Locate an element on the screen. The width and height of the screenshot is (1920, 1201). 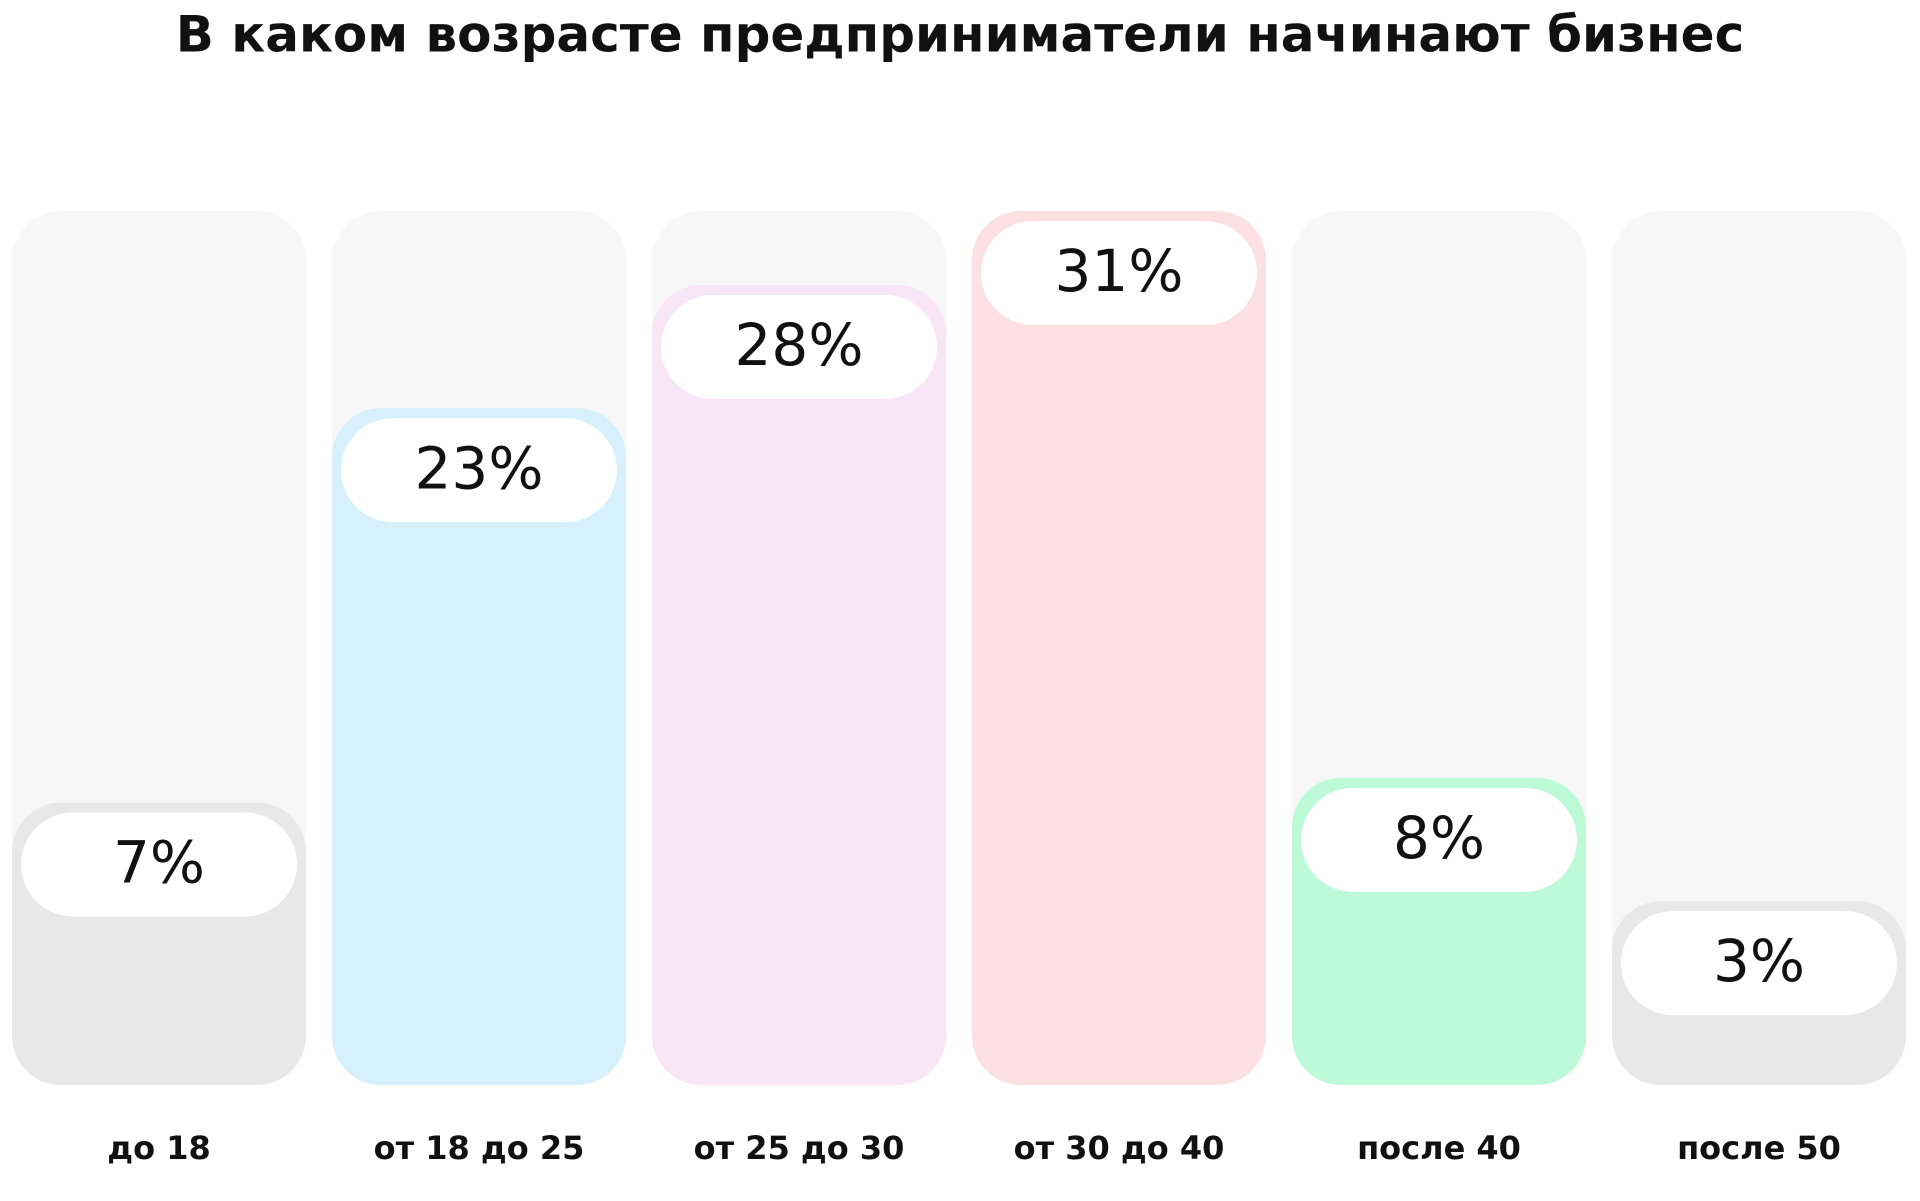
value-label: 28% is located at coordinates (799, 345).